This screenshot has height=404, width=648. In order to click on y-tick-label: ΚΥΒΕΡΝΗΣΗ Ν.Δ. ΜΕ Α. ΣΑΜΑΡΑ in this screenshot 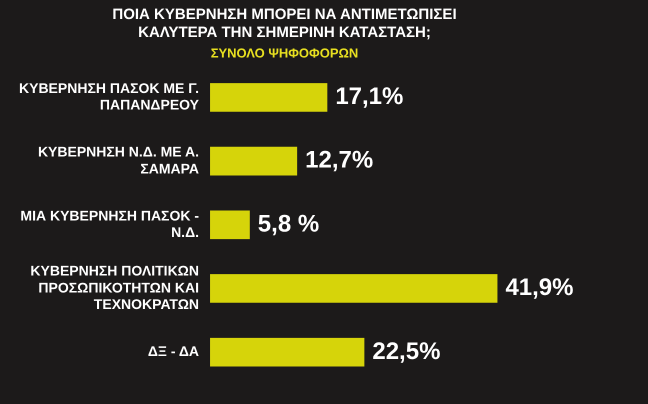, I will do `click(119, 160)`.